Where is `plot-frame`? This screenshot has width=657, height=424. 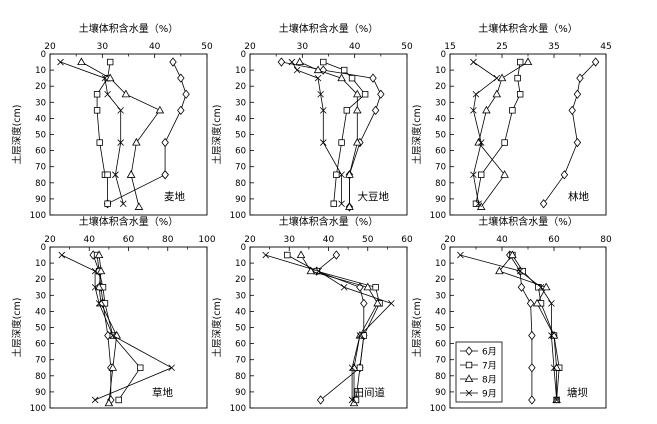 plot-frame is located at coordinates (328, 327).